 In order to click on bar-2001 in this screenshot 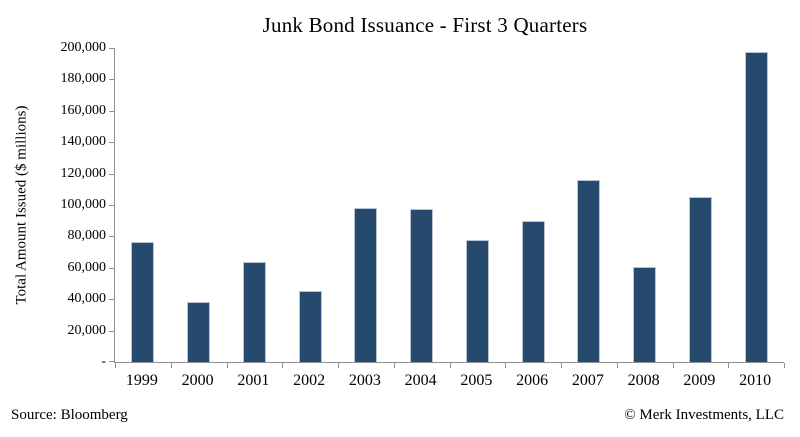, I will do `click(254, 312)`.